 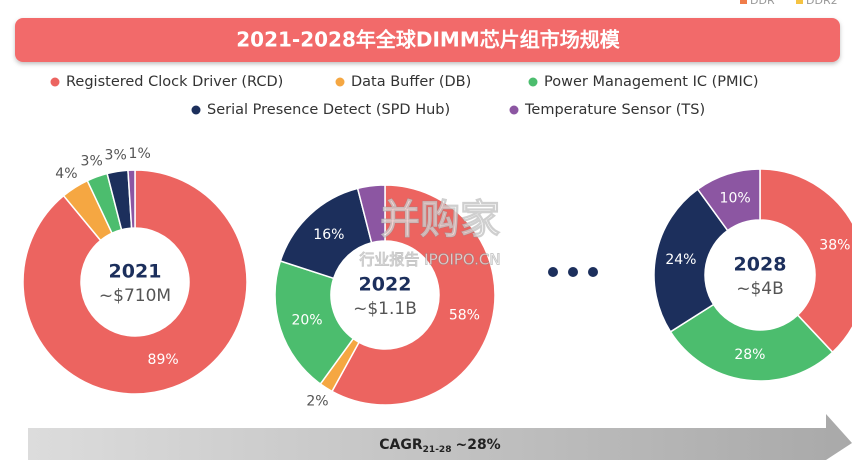 I want to click on donut-title: 2021, so click(x=135, y=272).